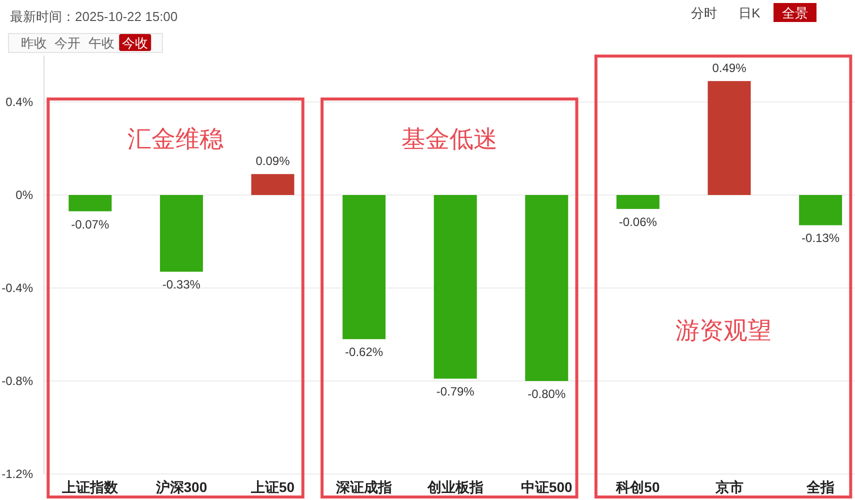 The width and height of the screenshot is (855, 500). I want to click on text: 日K, so click(749, 13).